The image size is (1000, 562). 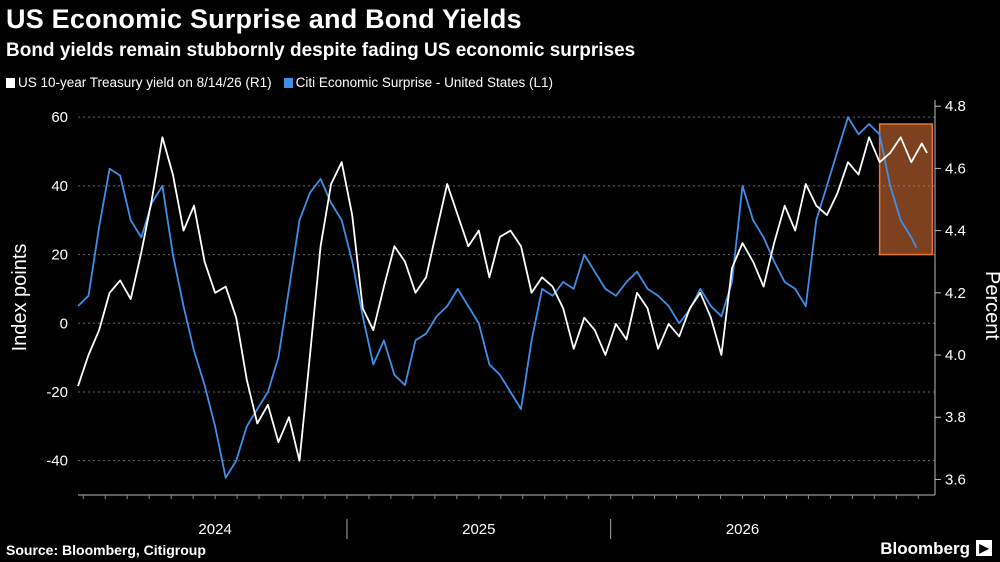 I want to click on bloomberg-logo: Bloomberg, so click(x=925, y=548).